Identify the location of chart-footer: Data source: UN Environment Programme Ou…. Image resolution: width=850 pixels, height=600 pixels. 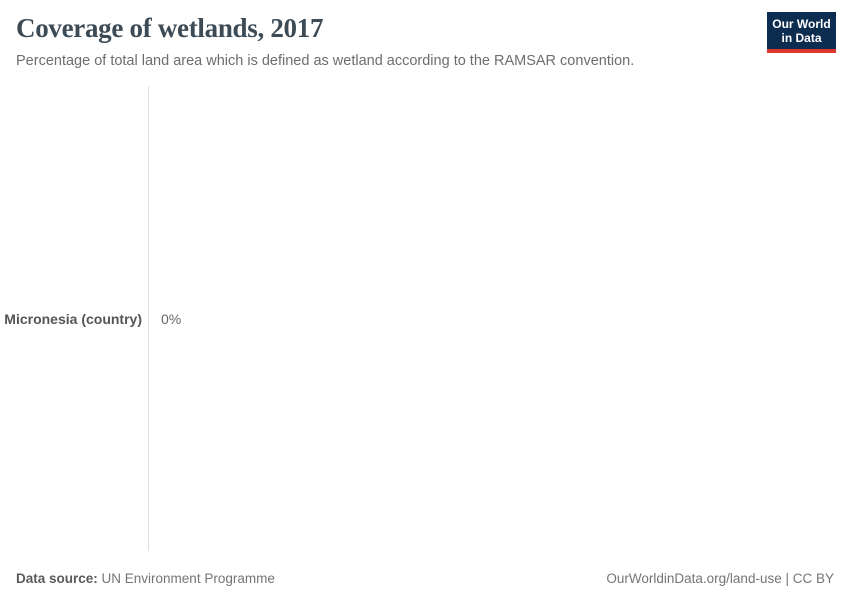
(425, 579).